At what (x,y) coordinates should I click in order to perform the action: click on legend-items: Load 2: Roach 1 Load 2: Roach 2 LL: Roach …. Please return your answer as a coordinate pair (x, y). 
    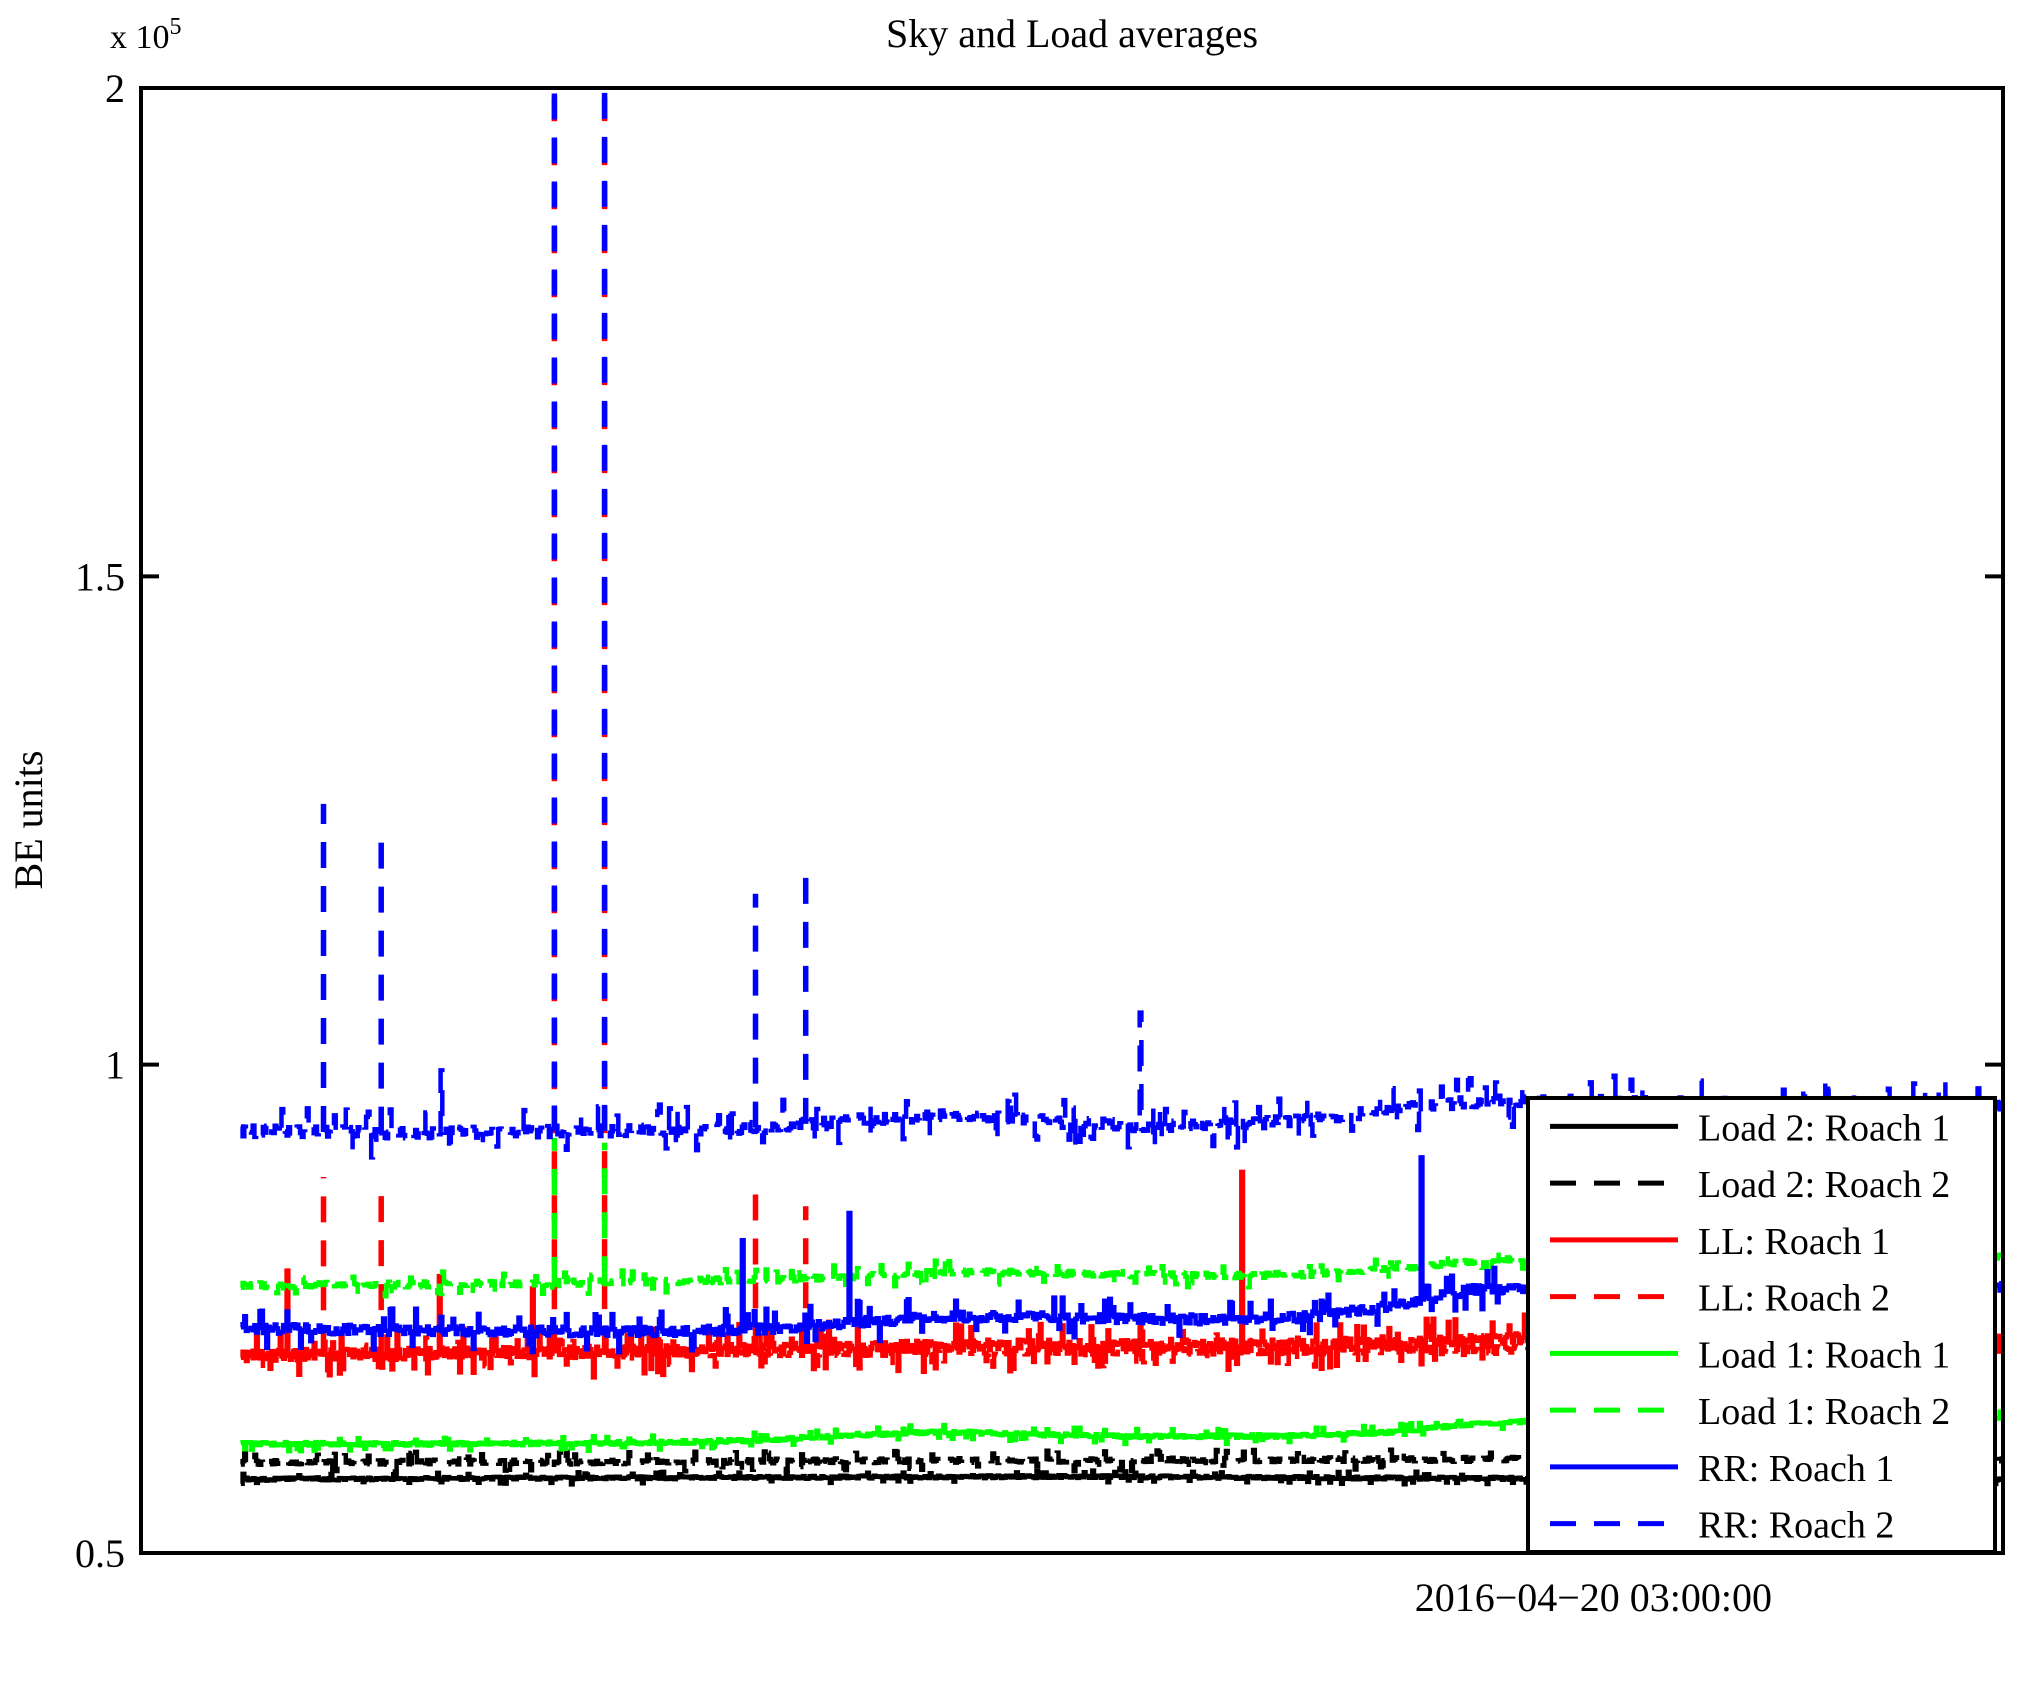
    Looking at the image, I should click on (1750, 1327).